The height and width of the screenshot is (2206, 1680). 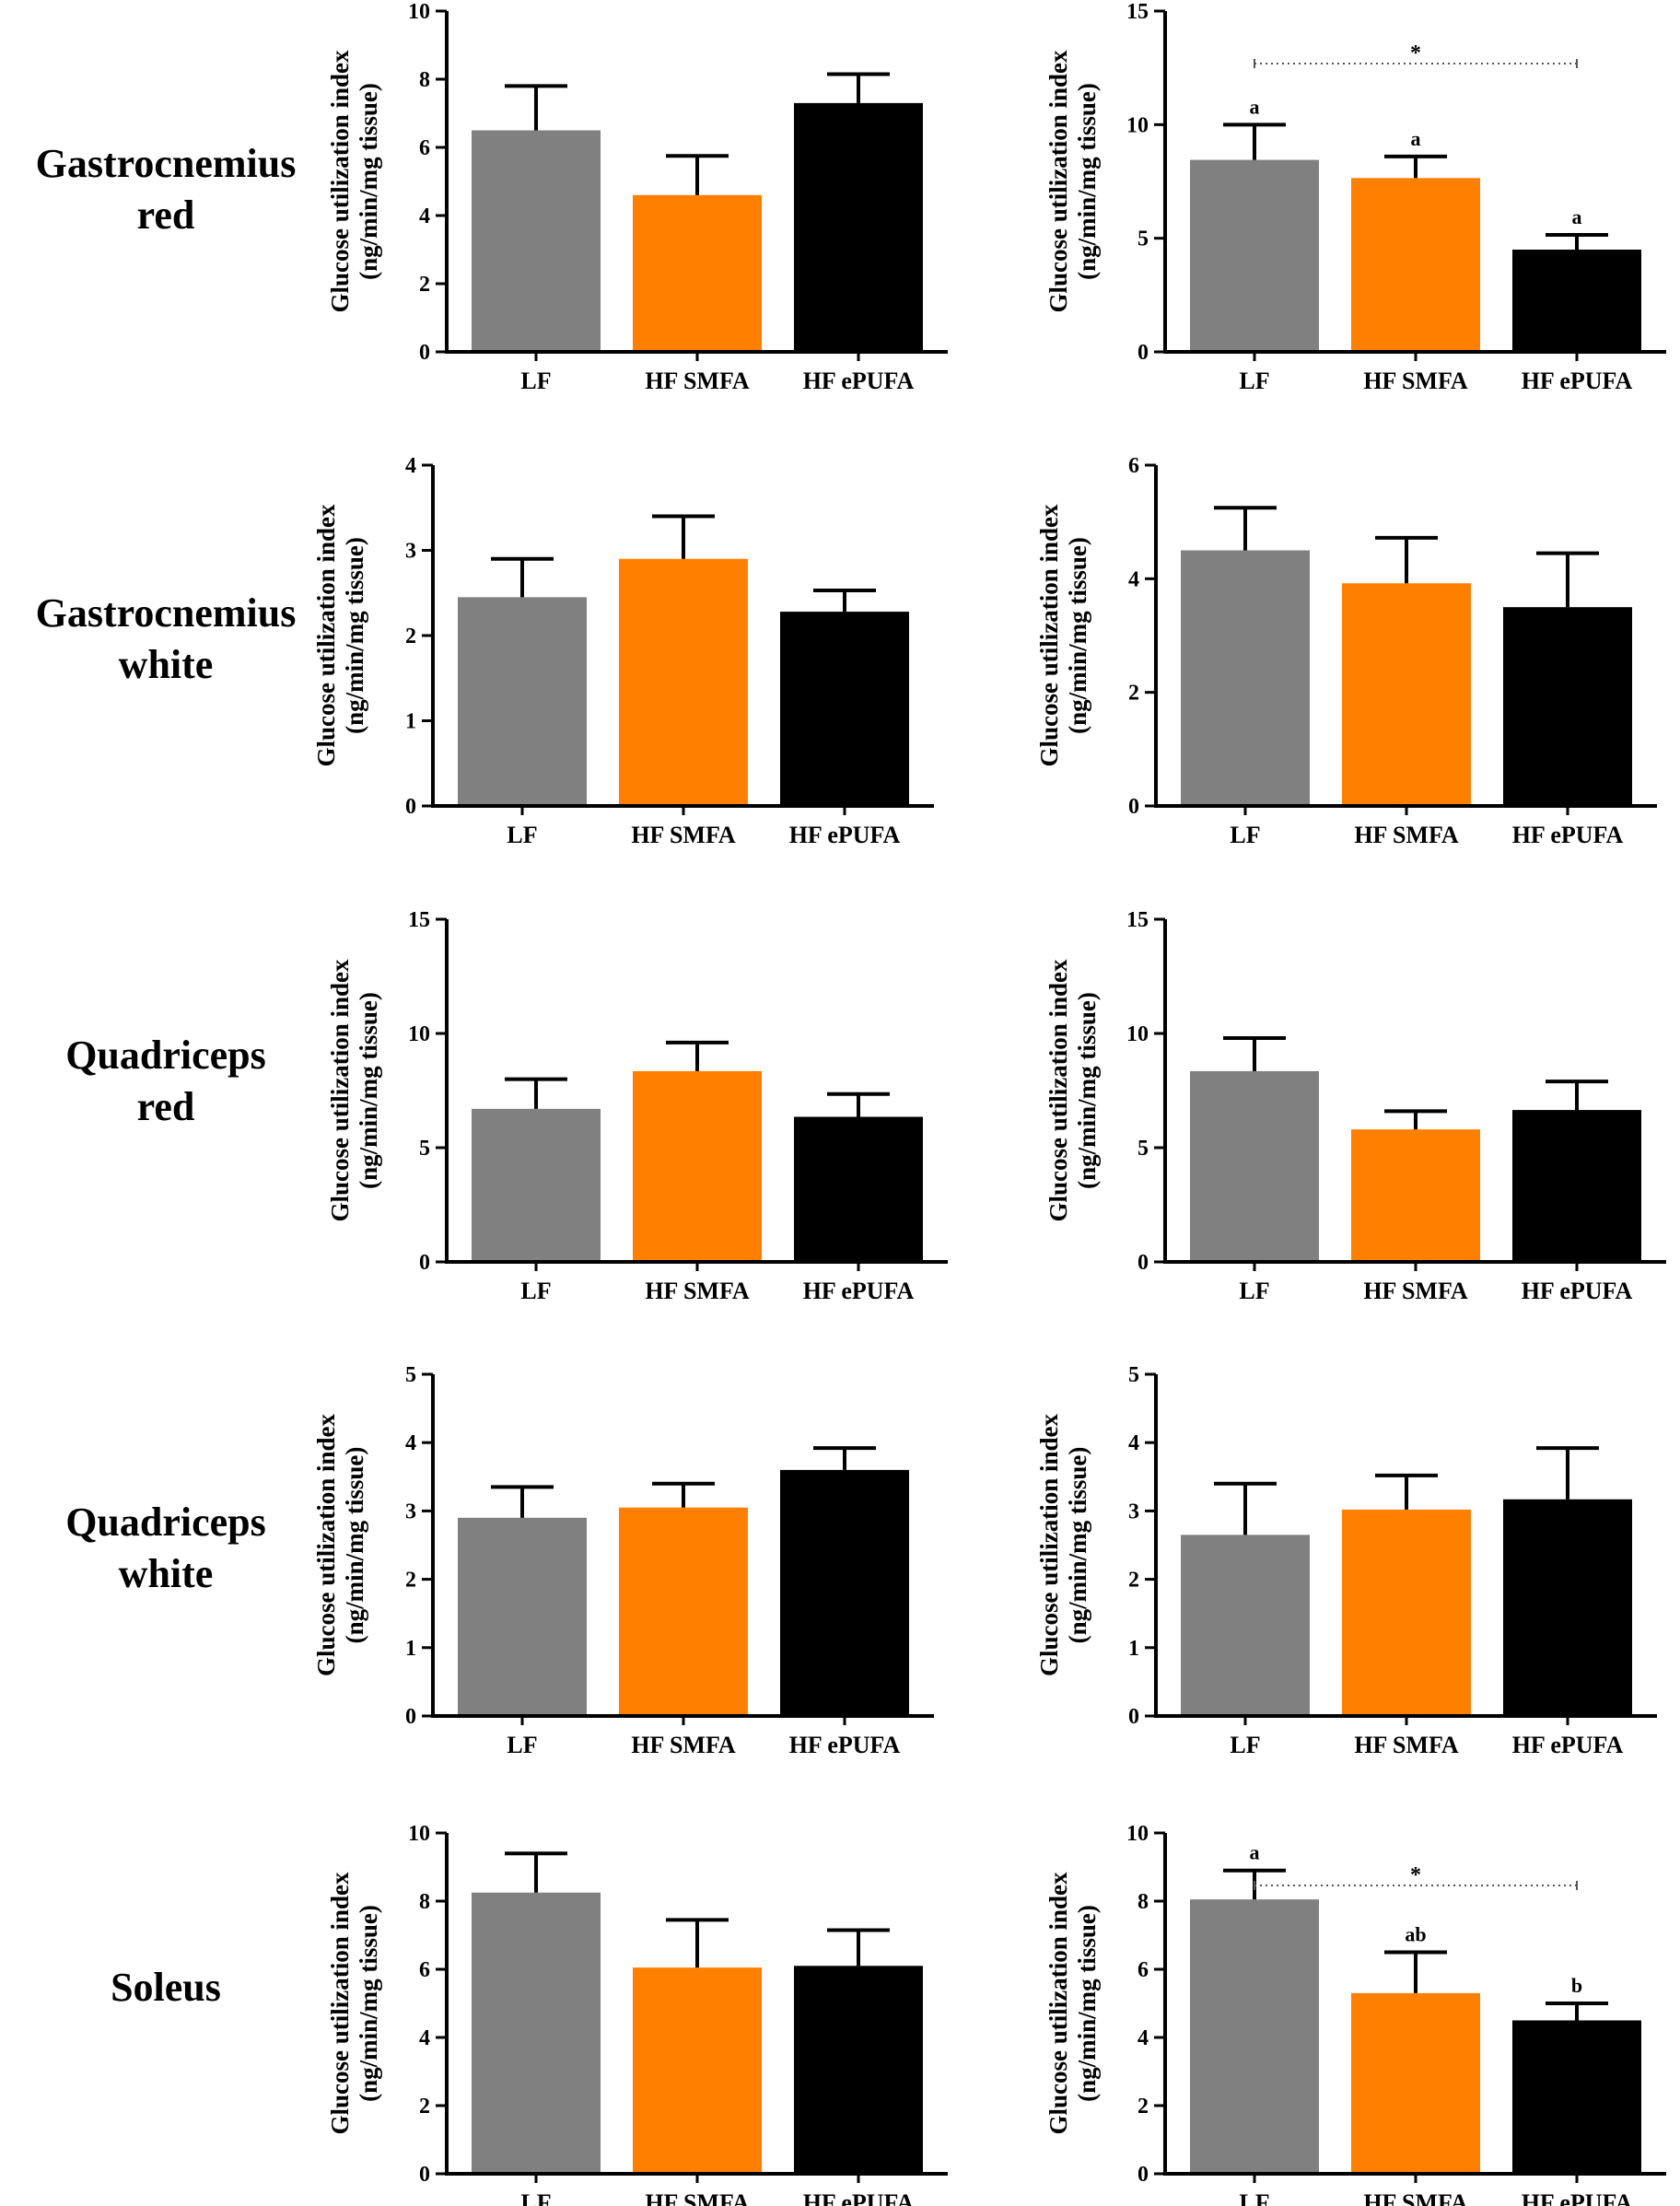 I want to click on row-label-soleus: Soleus, so click(x=166, y=1988).